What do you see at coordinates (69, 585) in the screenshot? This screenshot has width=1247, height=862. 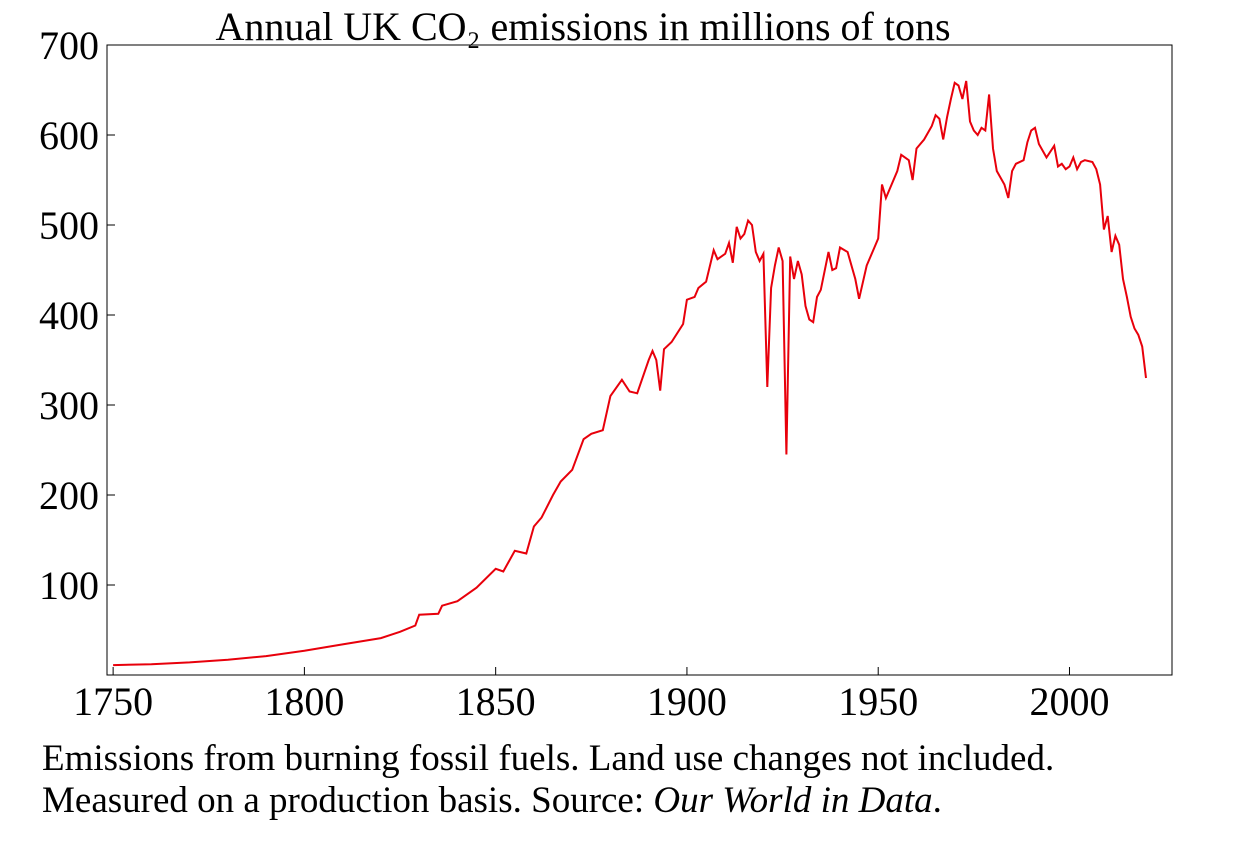 I see `y-tick-label: 100` at bounding box center [69, 585].